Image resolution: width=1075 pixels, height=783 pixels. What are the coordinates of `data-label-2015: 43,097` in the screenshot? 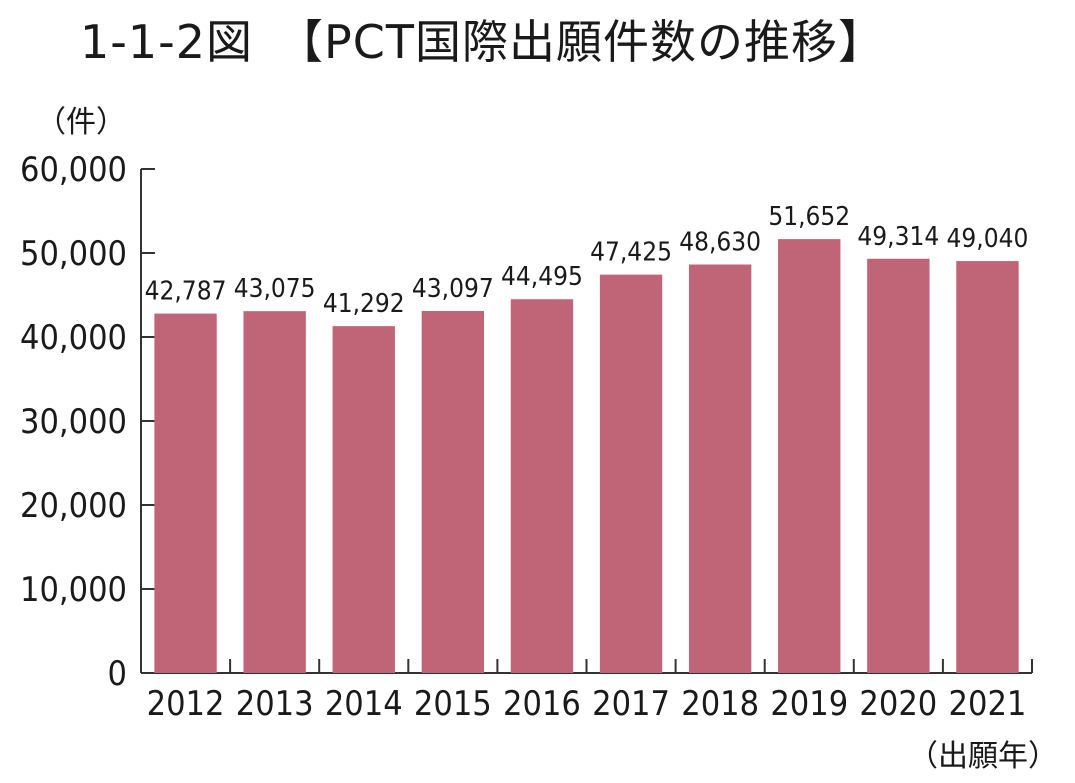 It's located at (453, 289).